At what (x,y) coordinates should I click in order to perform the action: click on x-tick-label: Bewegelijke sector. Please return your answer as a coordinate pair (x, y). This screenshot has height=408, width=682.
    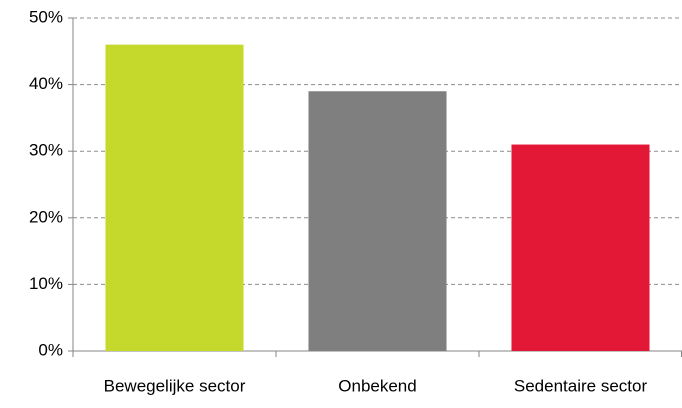
    Looking at the image, I should click on (175, 385).